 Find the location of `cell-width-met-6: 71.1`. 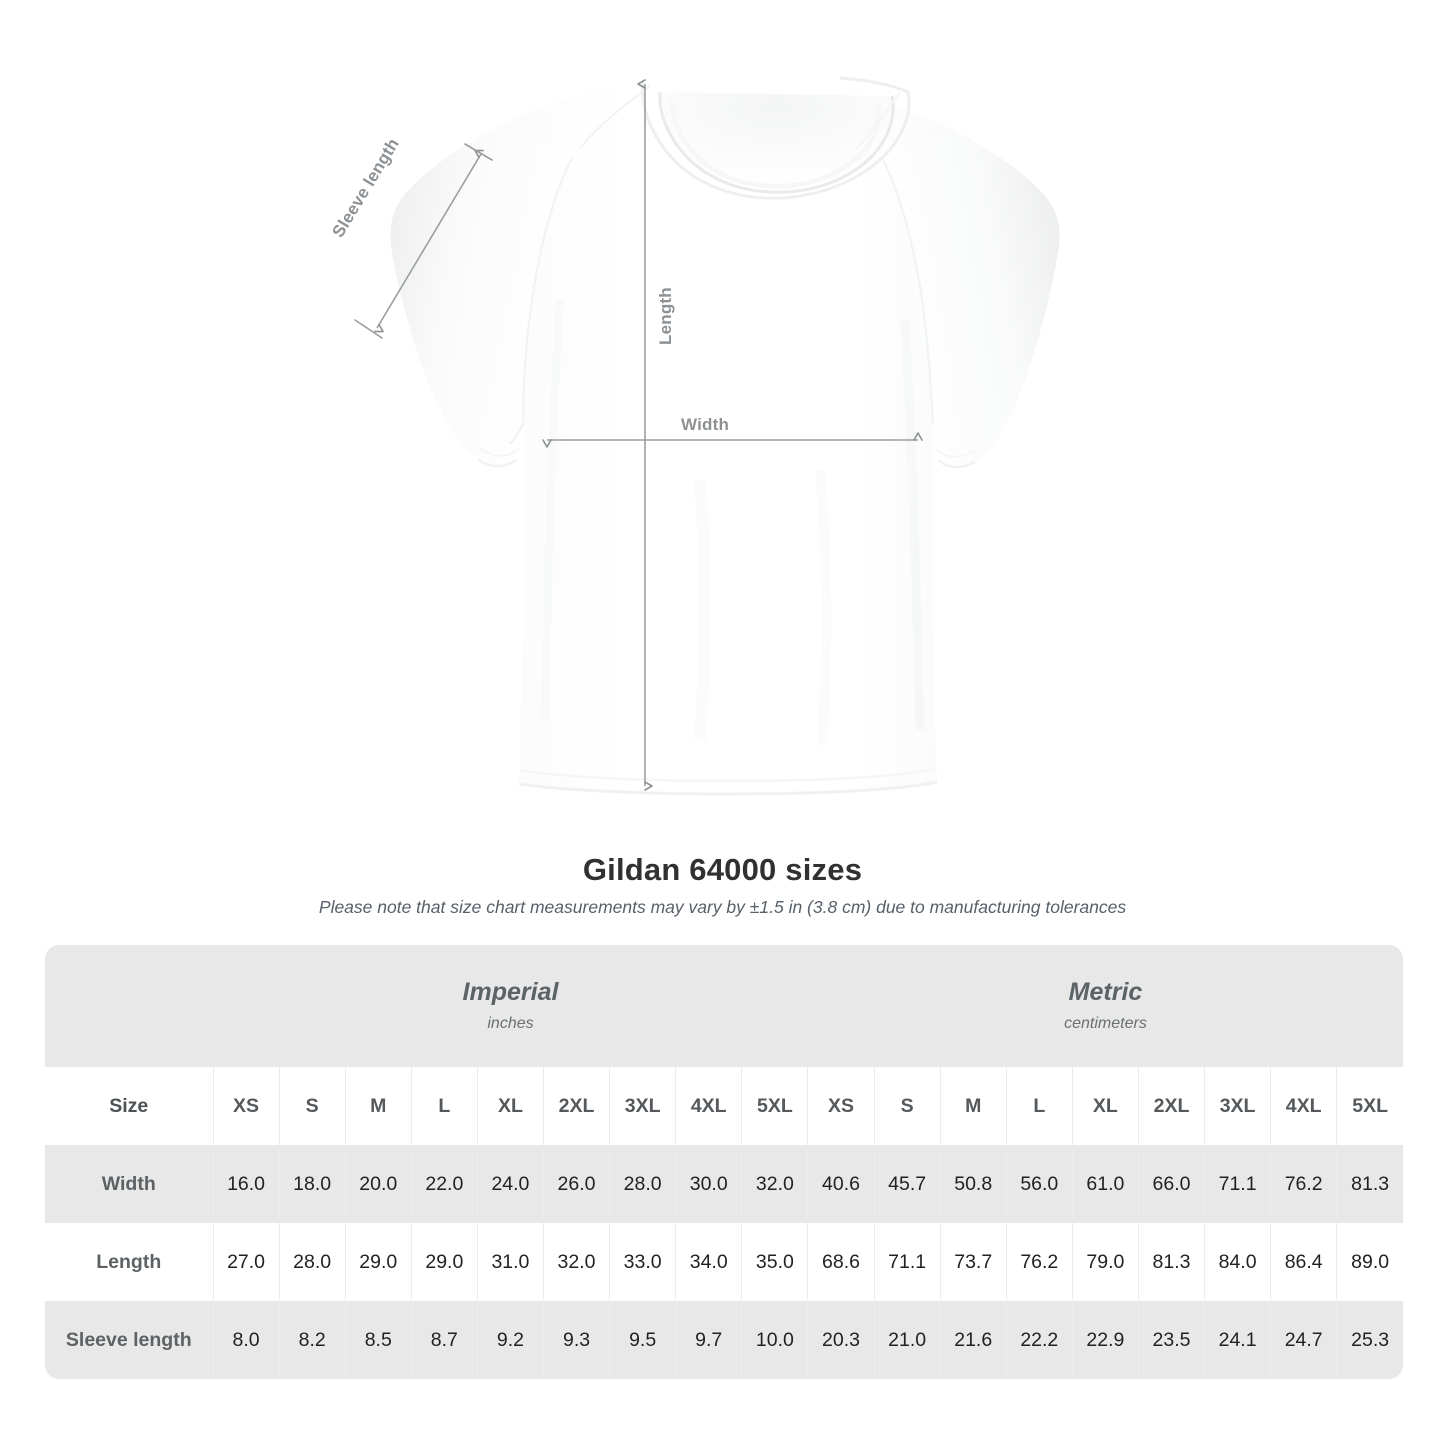

cell-width-met-6: 71.1 is located at coordinates (1237, 1184).